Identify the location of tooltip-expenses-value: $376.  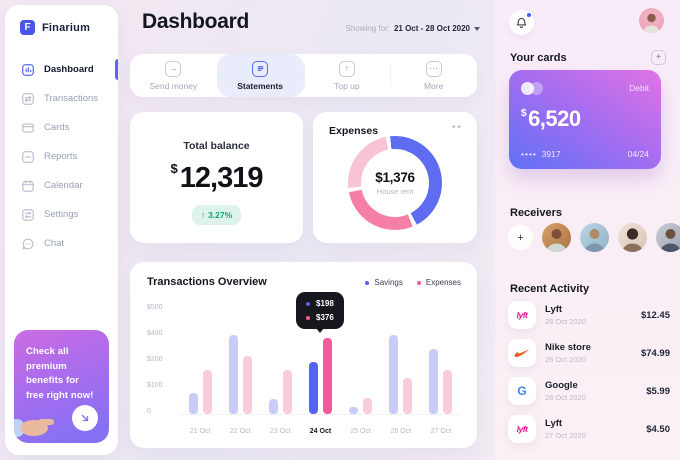
(325, 317).